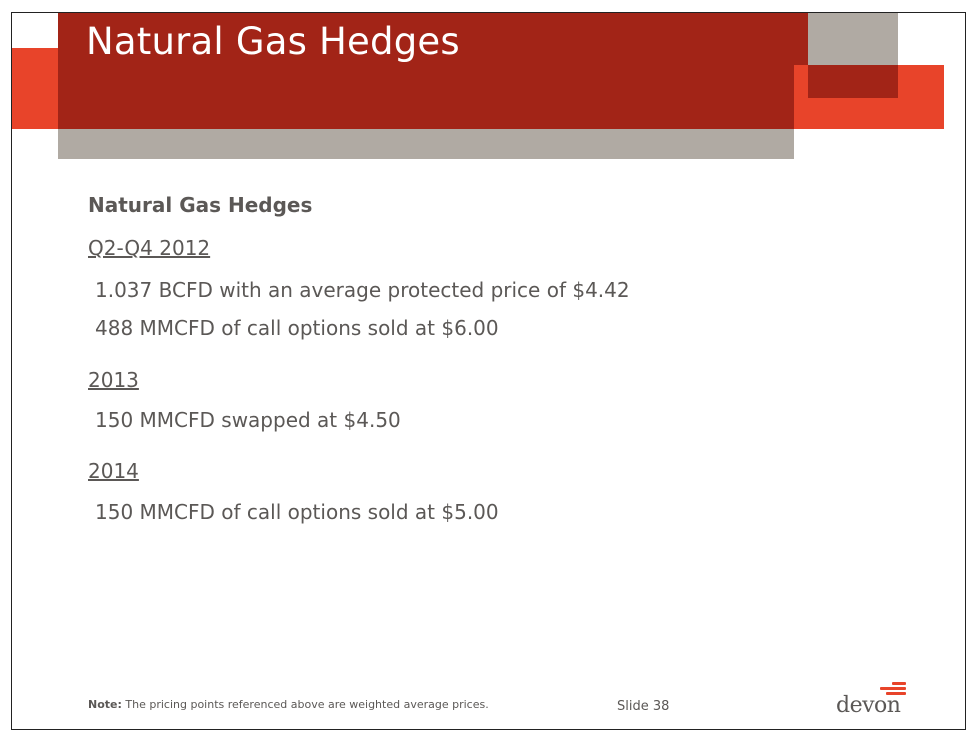 The width and height of the screenshot is (979, 744). I want to click on devon-logo: devon, so click(876, 702).